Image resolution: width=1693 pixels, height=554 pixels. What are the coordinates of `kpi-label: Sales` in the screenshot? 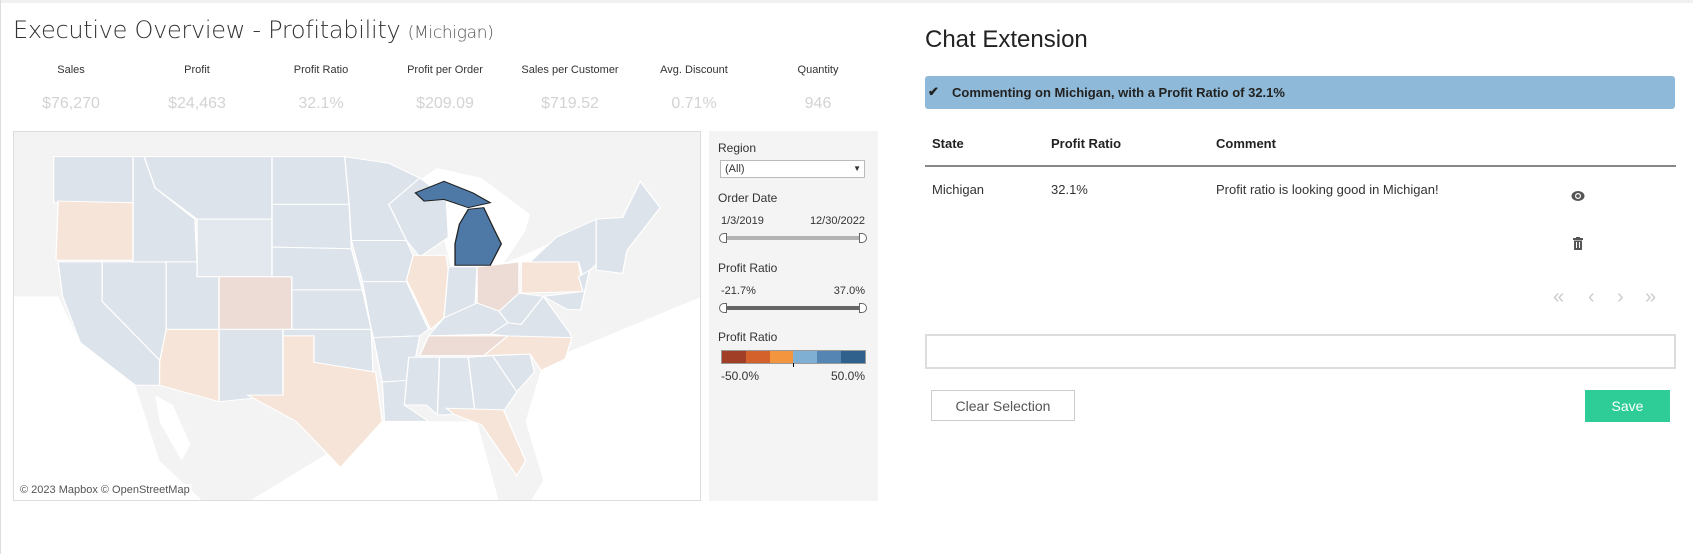 It's located at (71, 70).